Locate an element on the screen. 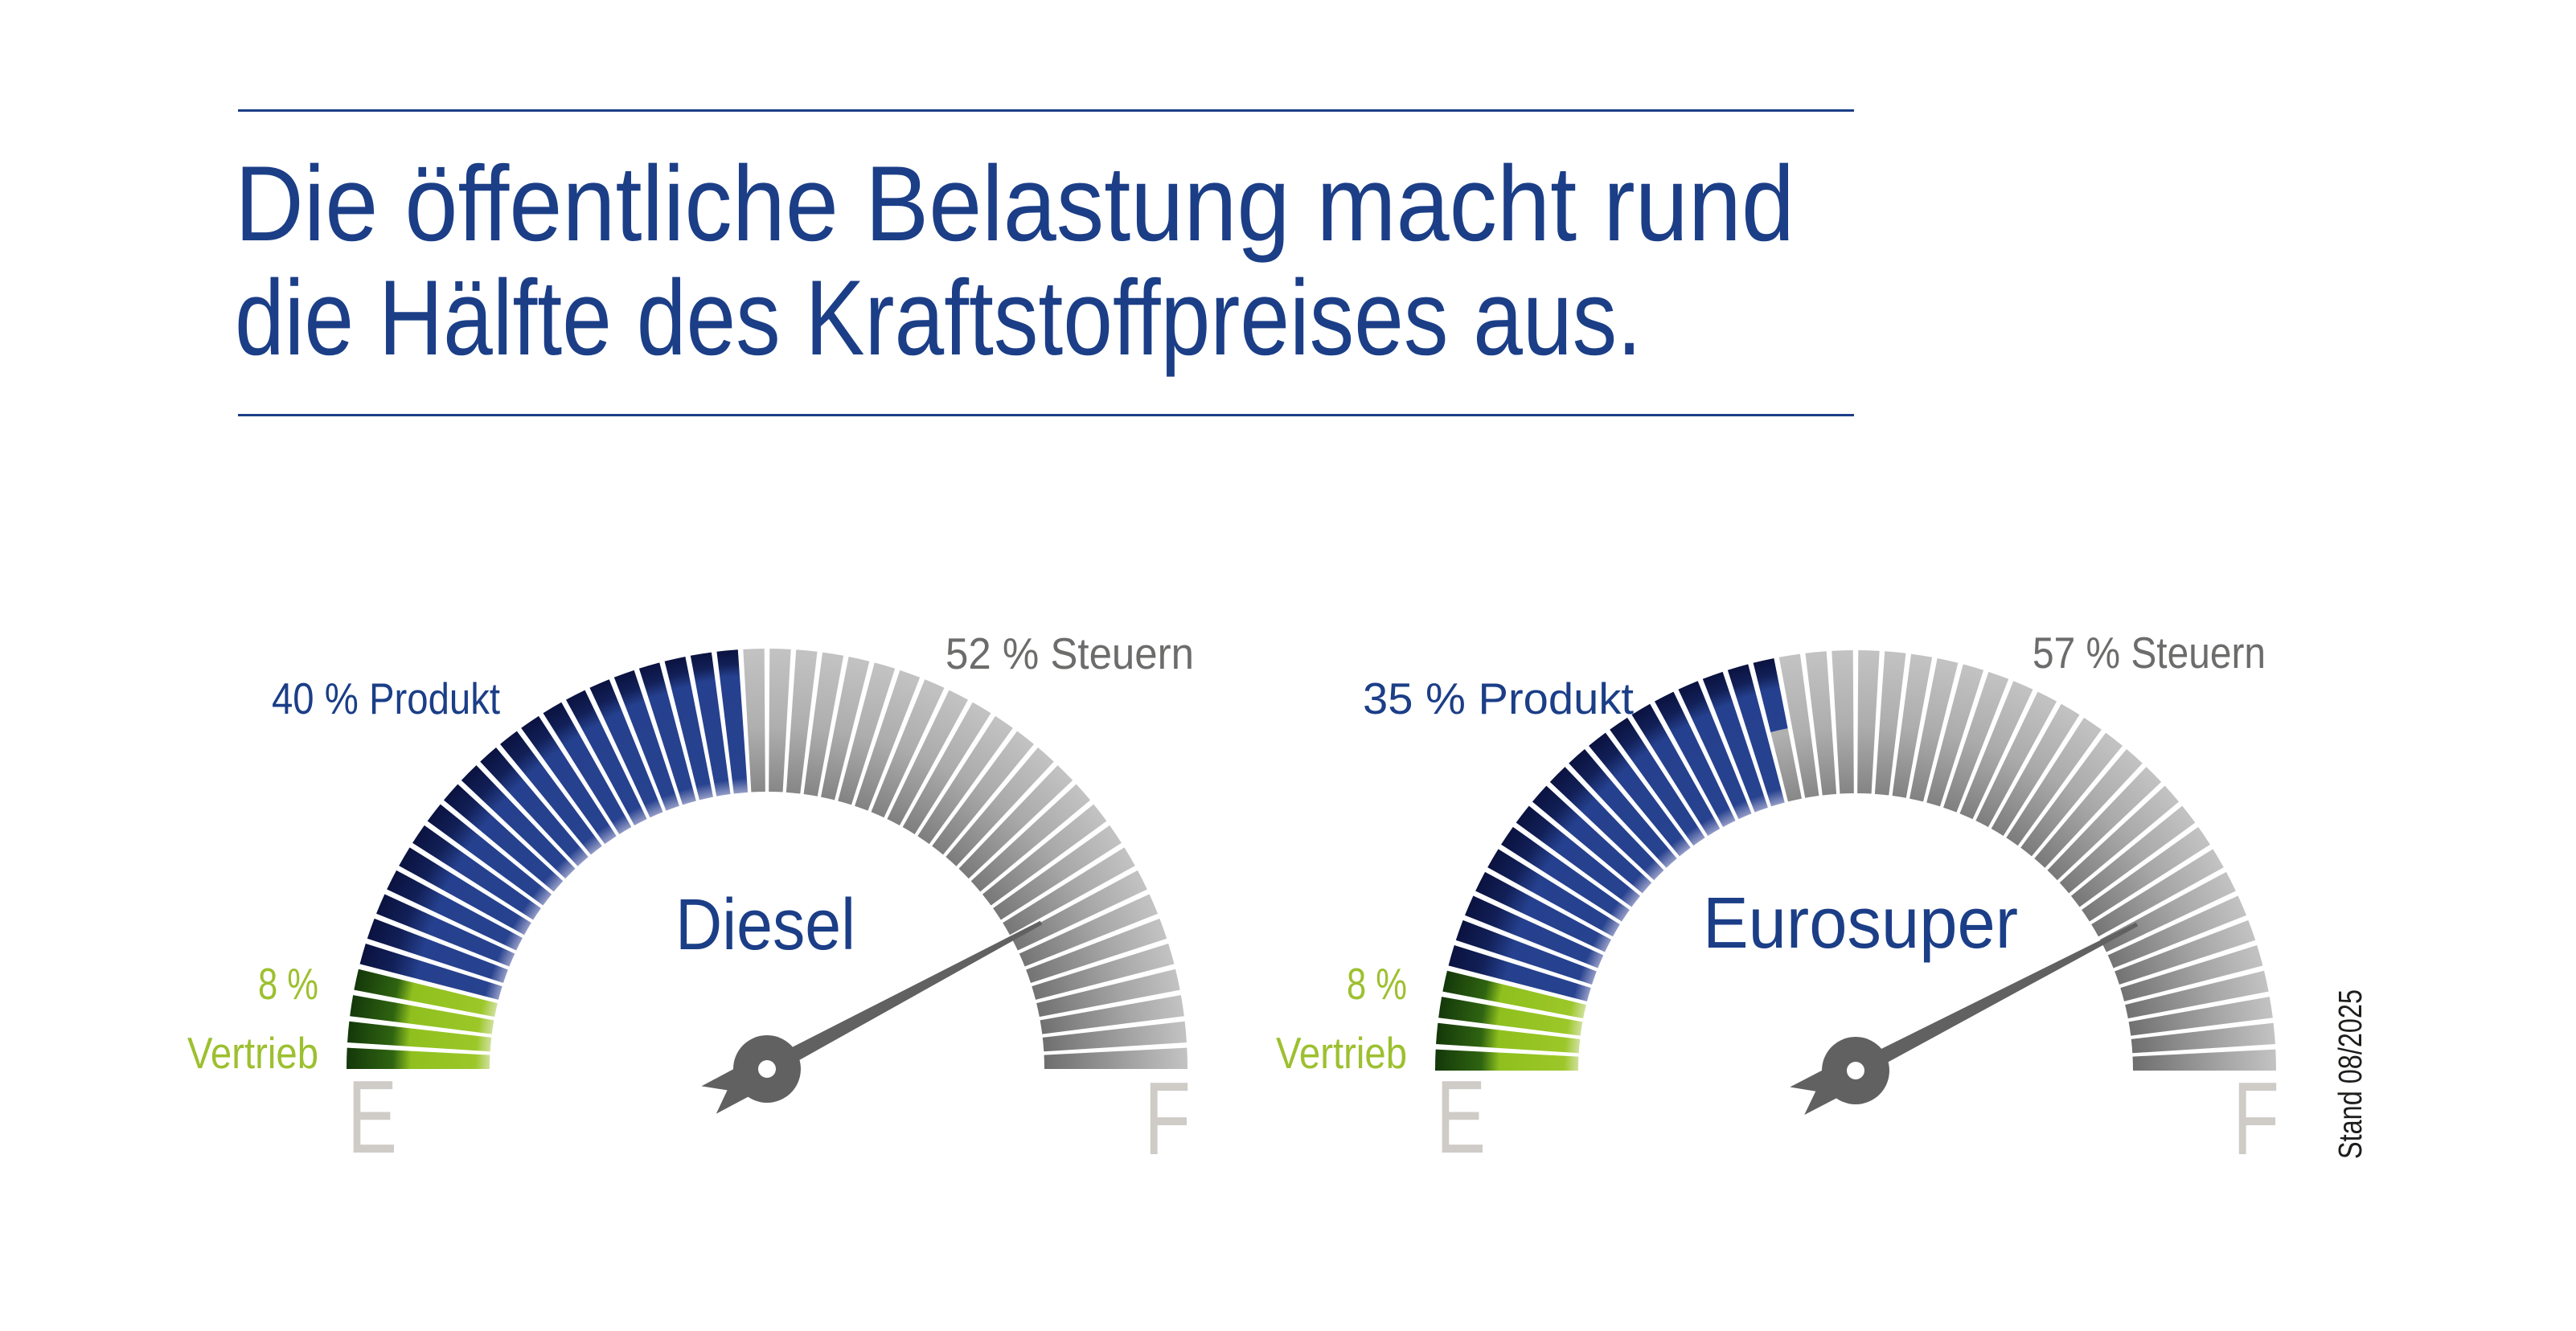 The image size is (2576, 1331). svg-text: Stand 08/2025 is located at coordinates (2350, 1074).